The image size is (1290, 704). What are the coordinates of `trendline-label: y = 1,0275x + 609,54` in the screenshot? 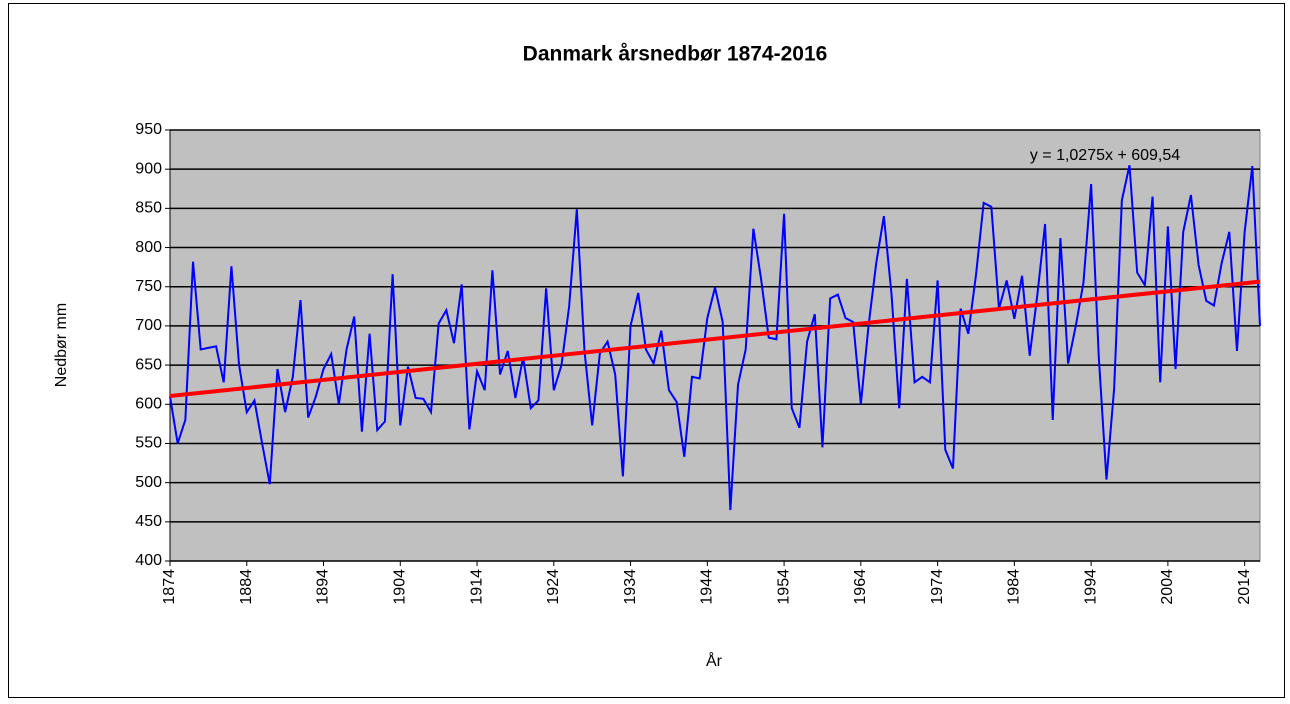 It's located at (1105, 155).